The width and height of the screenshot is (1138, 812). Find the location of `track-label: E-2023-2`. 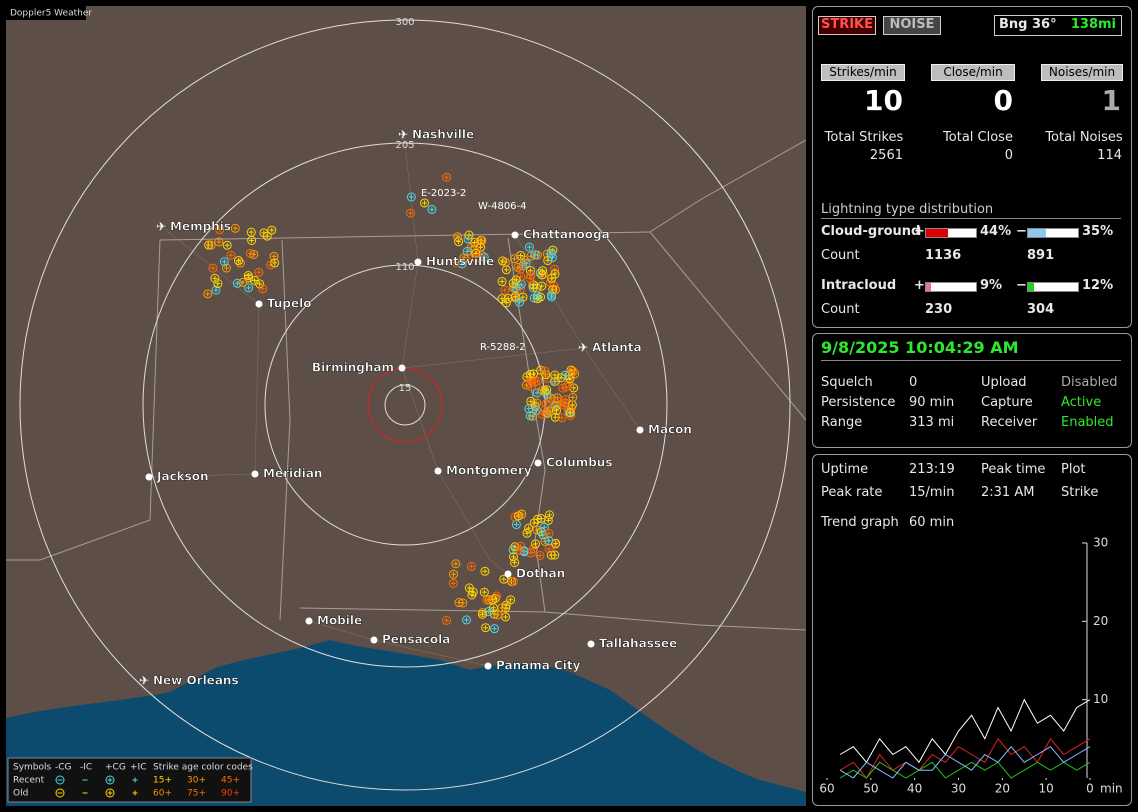

track-label: E-2023-2 is located at coordinates (443, 193).